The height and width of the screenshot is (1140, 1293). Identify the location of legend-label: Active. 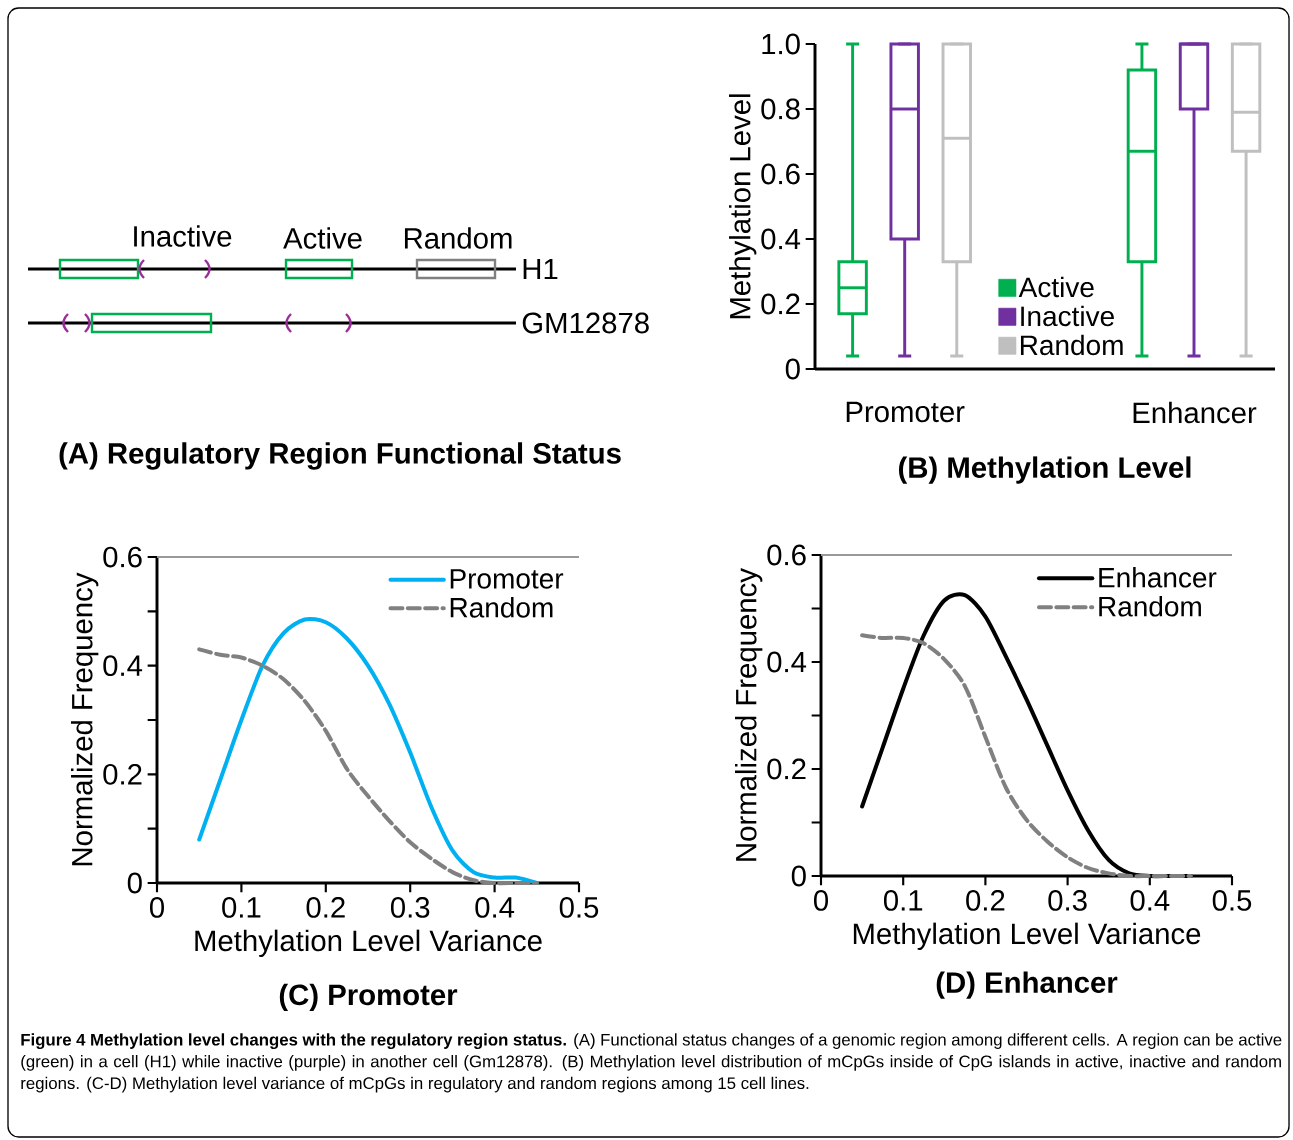
(1056, 287).